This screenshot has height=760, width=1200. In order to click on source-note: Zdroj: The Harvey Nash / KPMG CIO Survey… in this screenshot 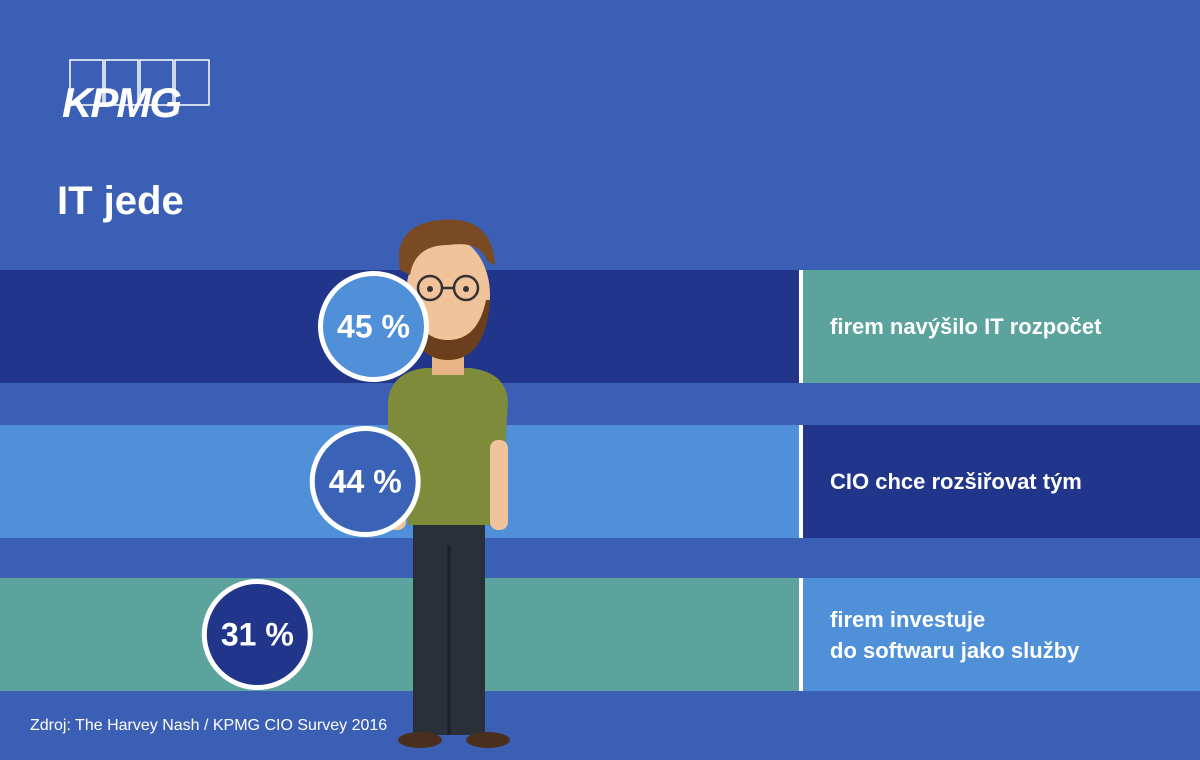, I will do `click(208, 725)`.